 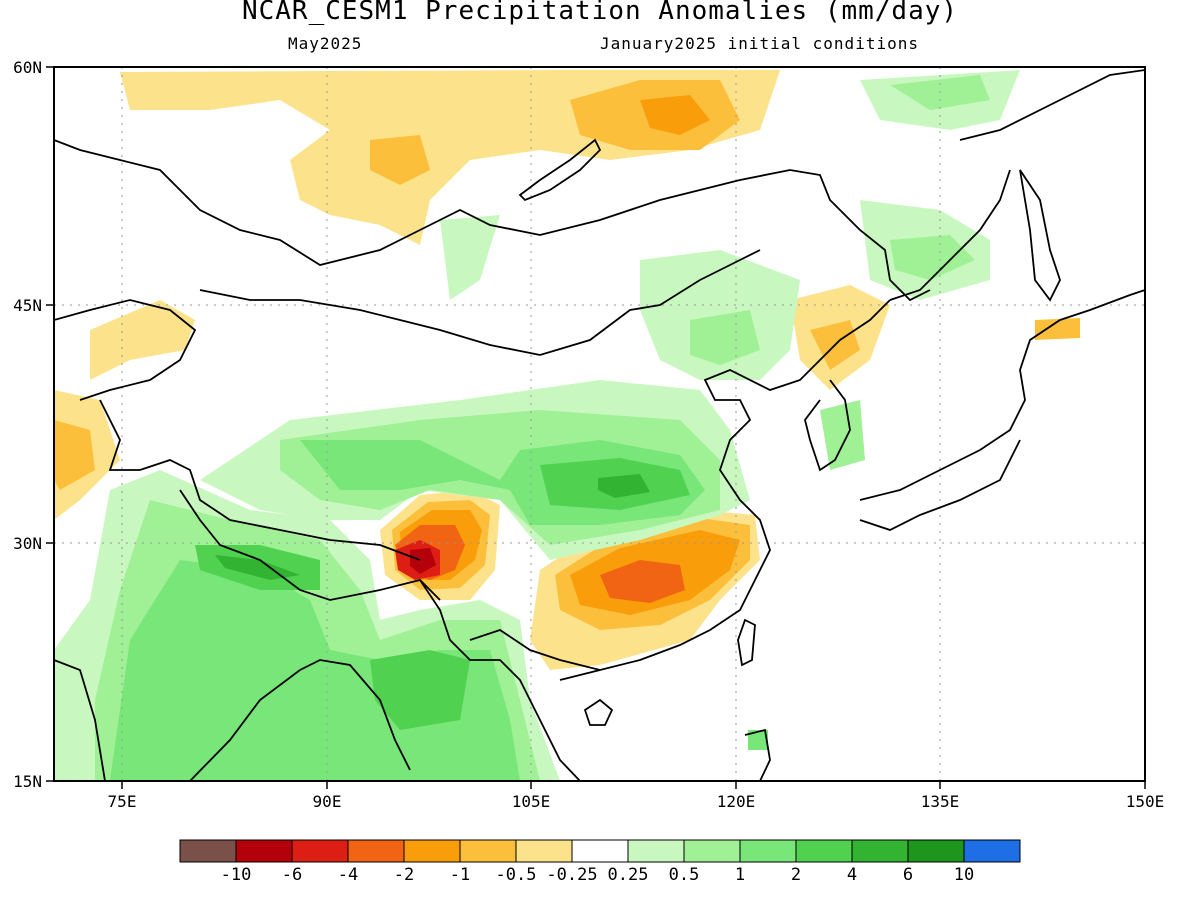 What do you see at coordinates (535, 650) in the screenshot?
I see `laos-vietnam-border` at bounding box center [535, 650].